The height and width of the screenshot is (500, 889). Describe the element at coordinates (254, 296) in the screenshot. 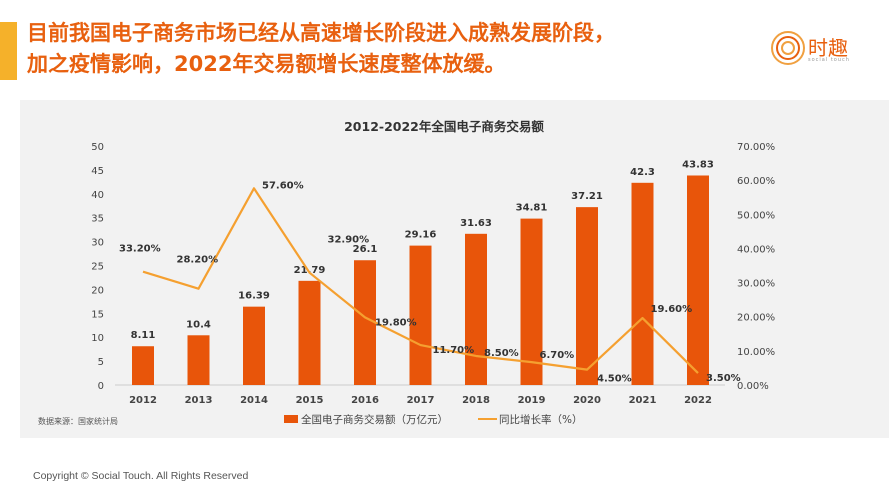

I see `bar-label-2014: 16.39` at that location.